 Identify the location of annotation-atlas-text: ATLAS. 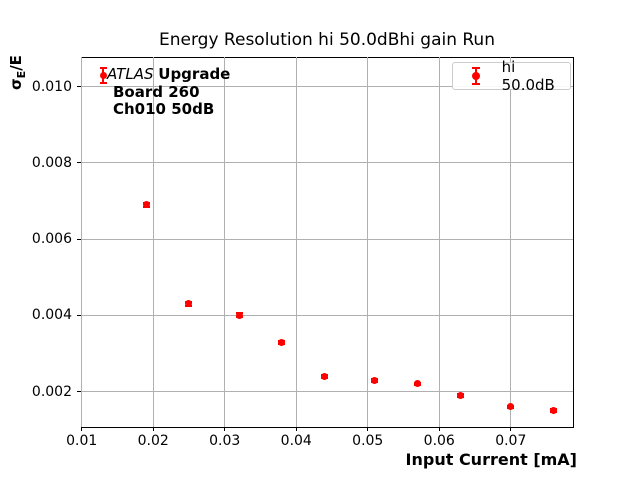
(130, 74).